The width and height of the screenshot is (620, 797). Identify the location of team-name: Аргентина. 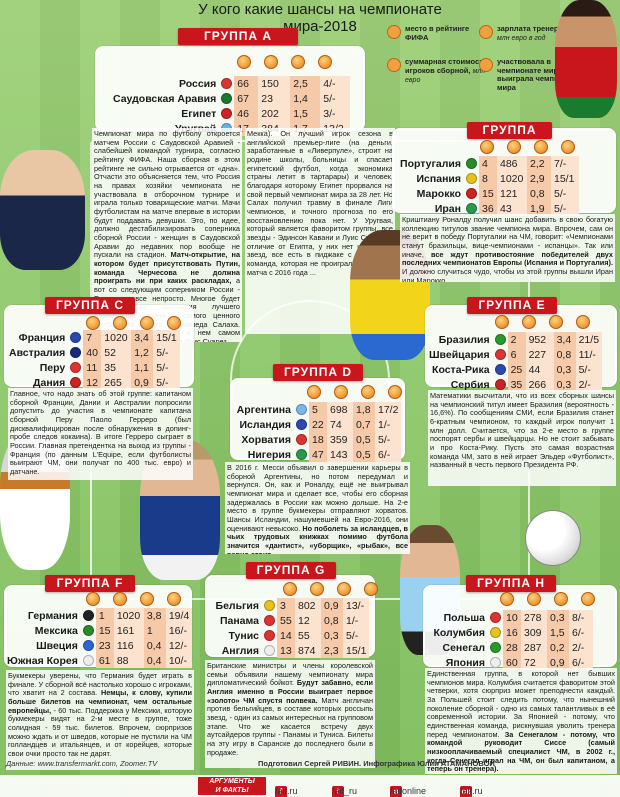
(263, 409).